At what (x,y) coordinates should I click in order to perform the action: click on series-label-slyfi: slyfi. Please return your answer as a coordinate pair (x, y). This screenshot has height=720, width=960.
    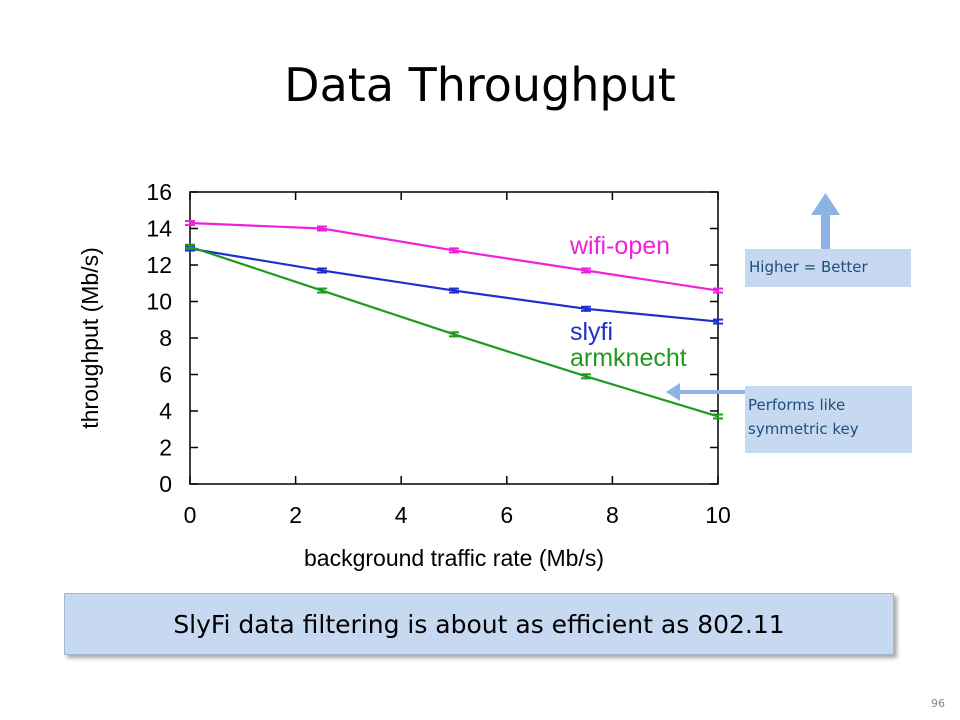
    Looking at the image, I should click on (591, 332).